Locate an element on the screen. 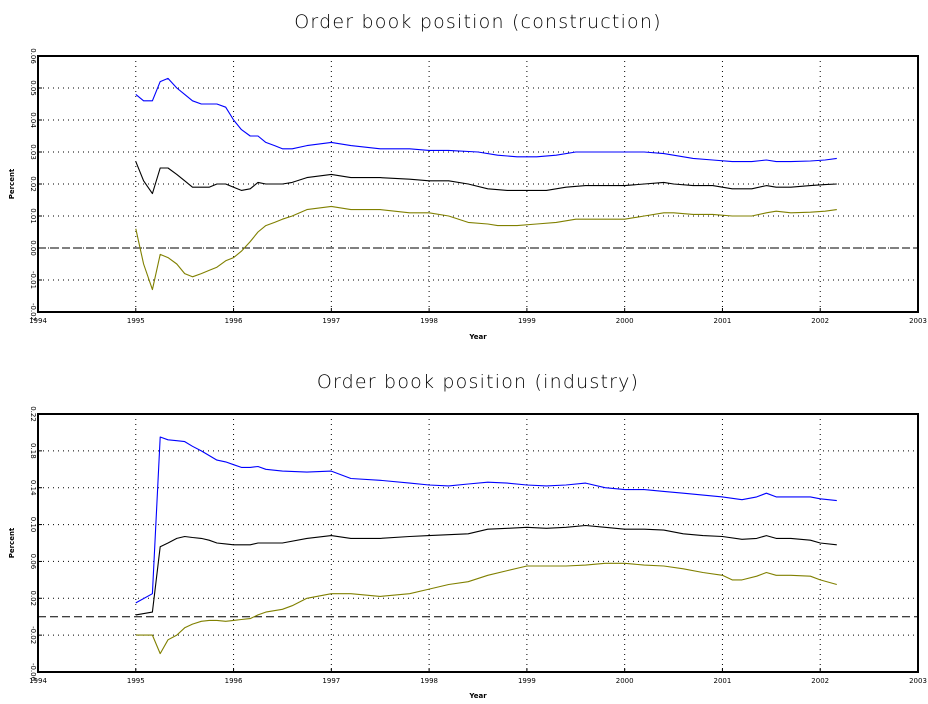 Image resolution: width=928 pixels, height=704 pixels. y-tick-label: 0.22 is located at coordinates (33, 414).